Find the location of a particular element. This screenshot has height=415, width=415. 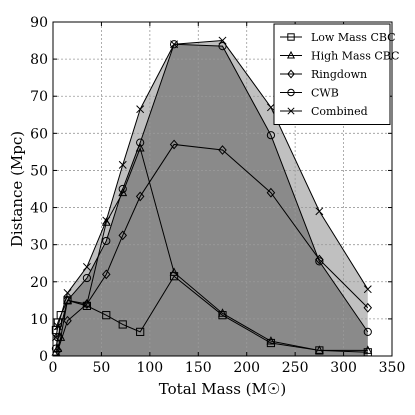

legend-label: Ringdown is located at coordinates (339, 74).